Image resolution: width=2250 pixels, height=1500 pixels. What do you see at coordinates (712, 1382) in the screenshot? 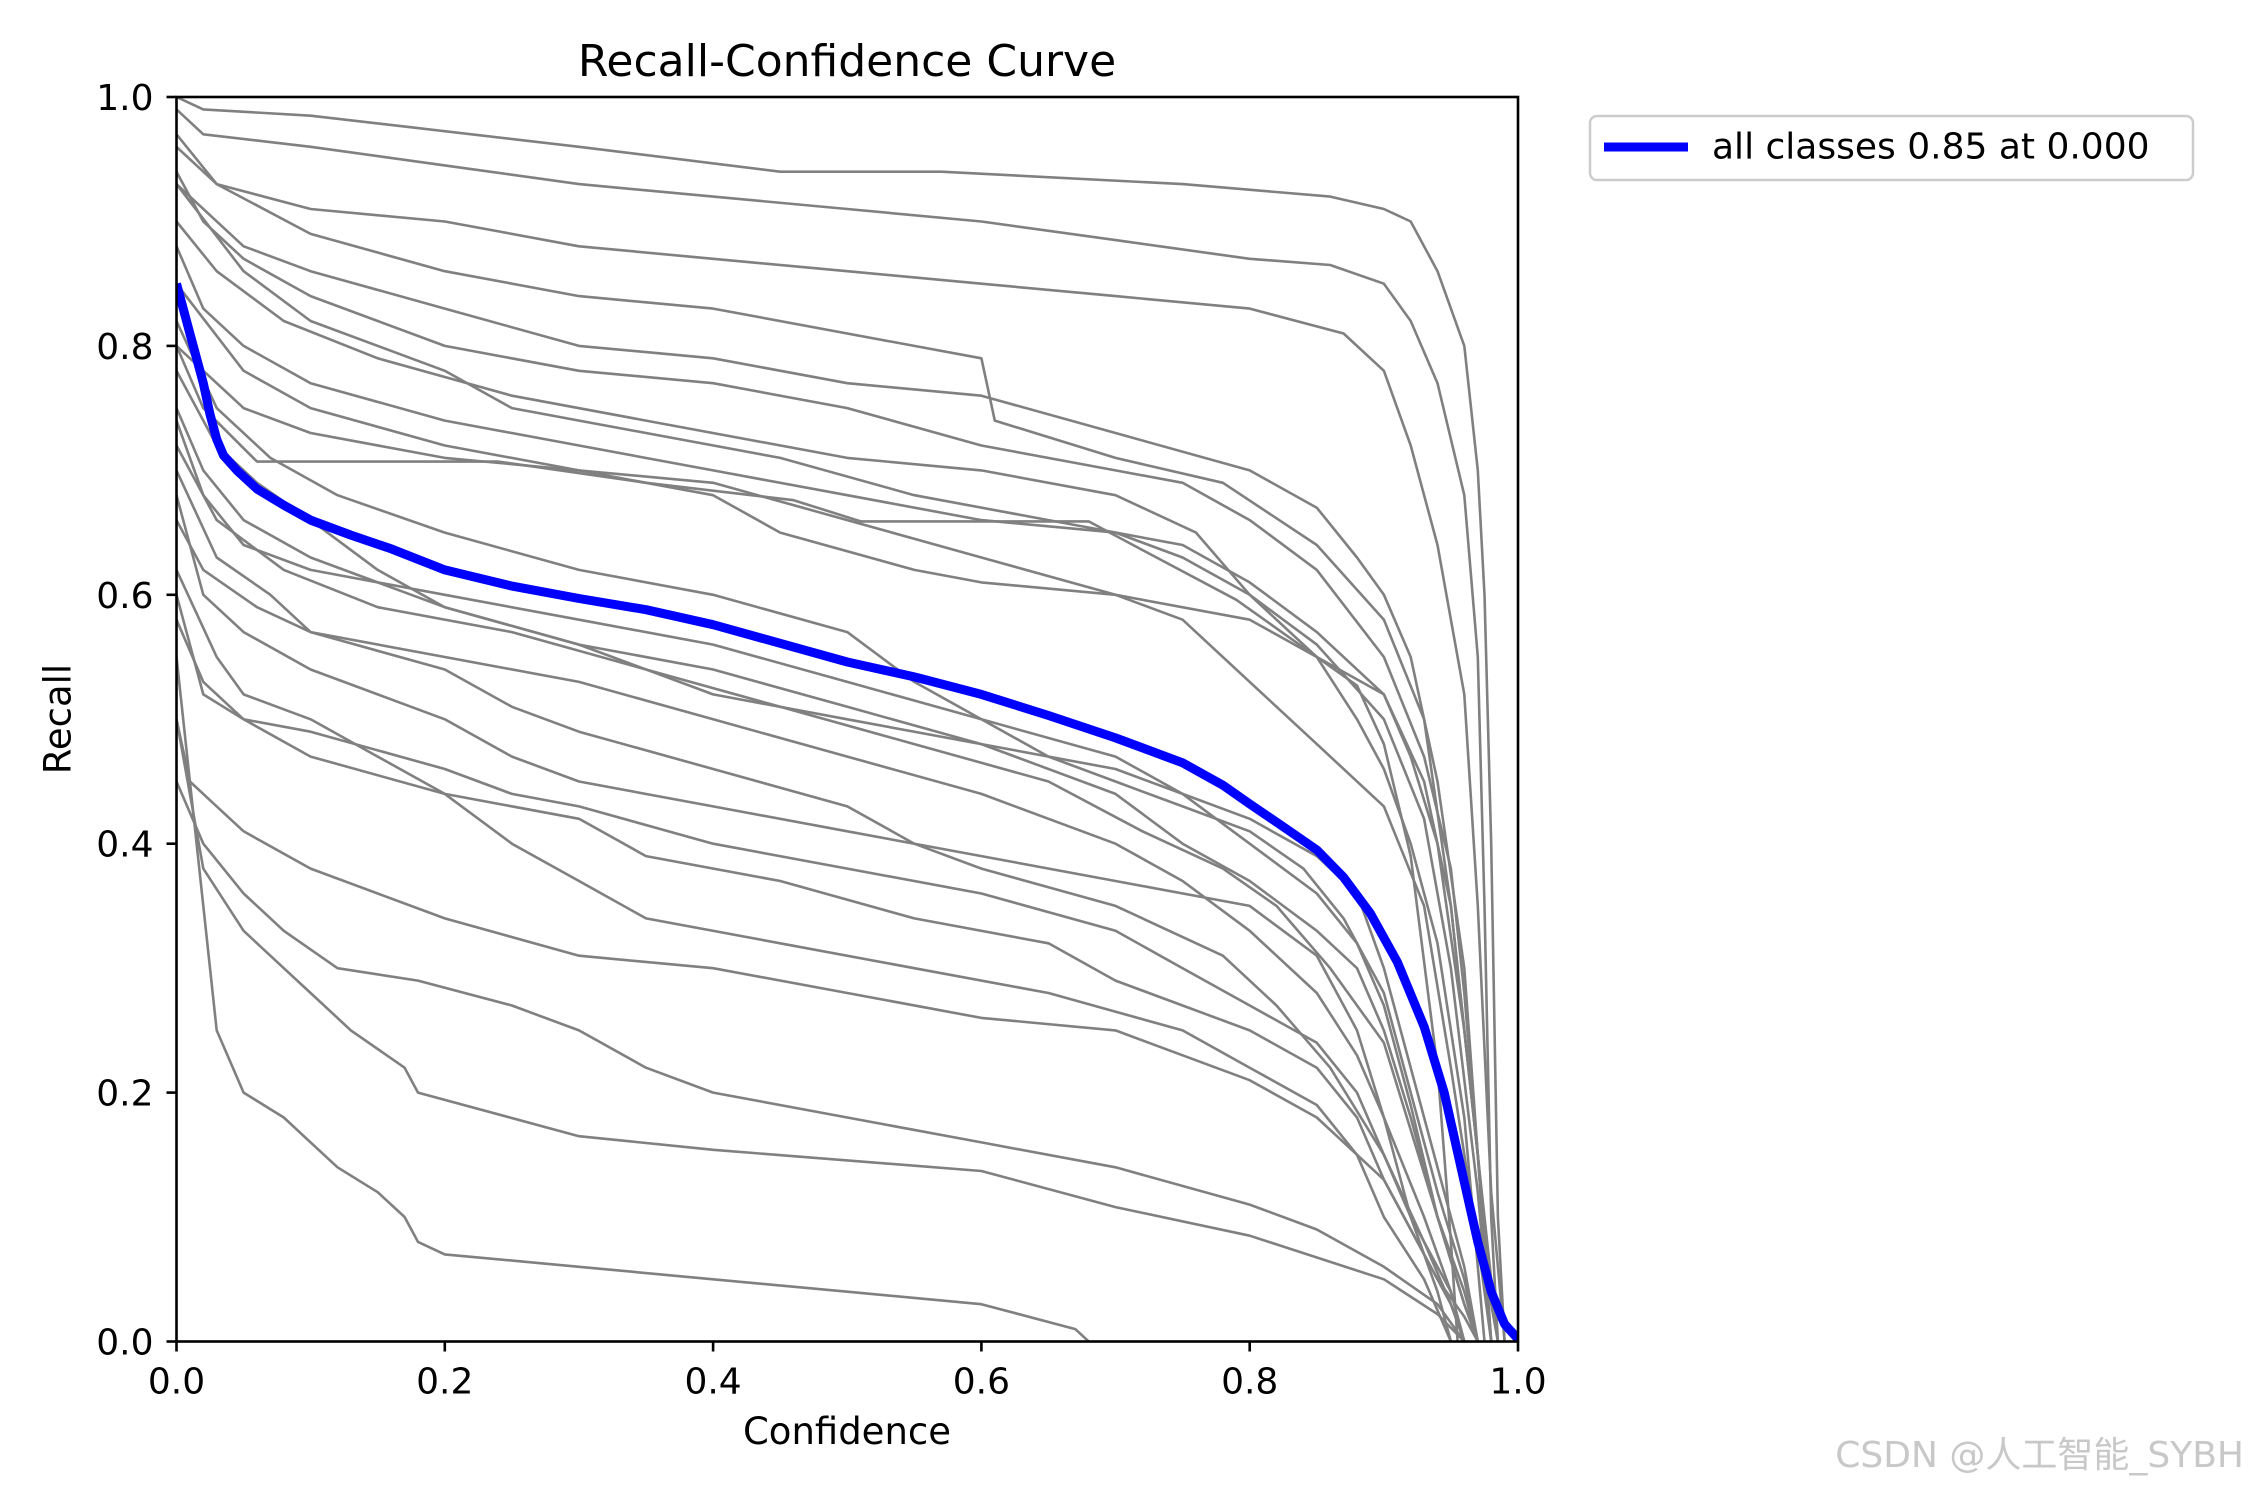
I see `x-tick-label: 0.4` at bounding box center [712, 1382].